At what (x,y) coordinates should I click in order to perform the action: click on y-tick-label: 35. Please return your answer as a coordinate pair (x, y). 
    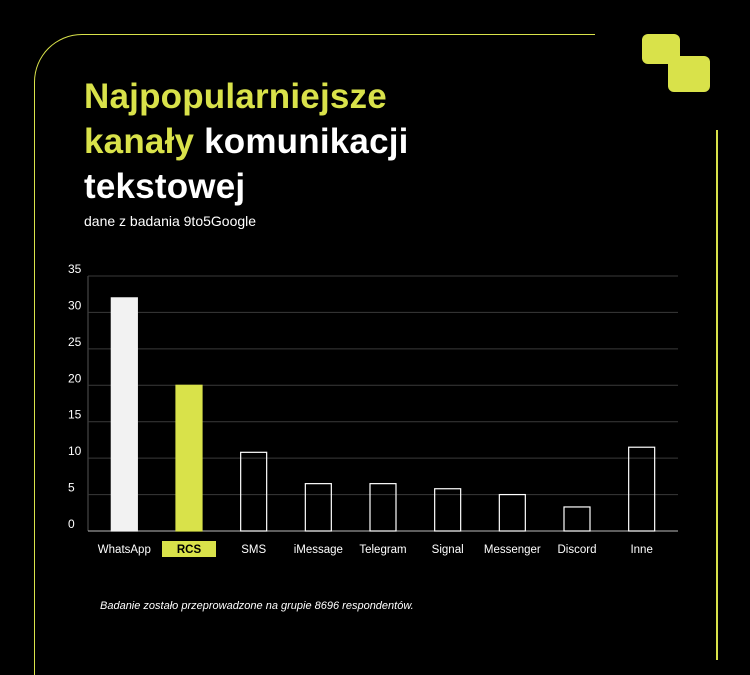
    Looking at the image, I should click on (75, 269).